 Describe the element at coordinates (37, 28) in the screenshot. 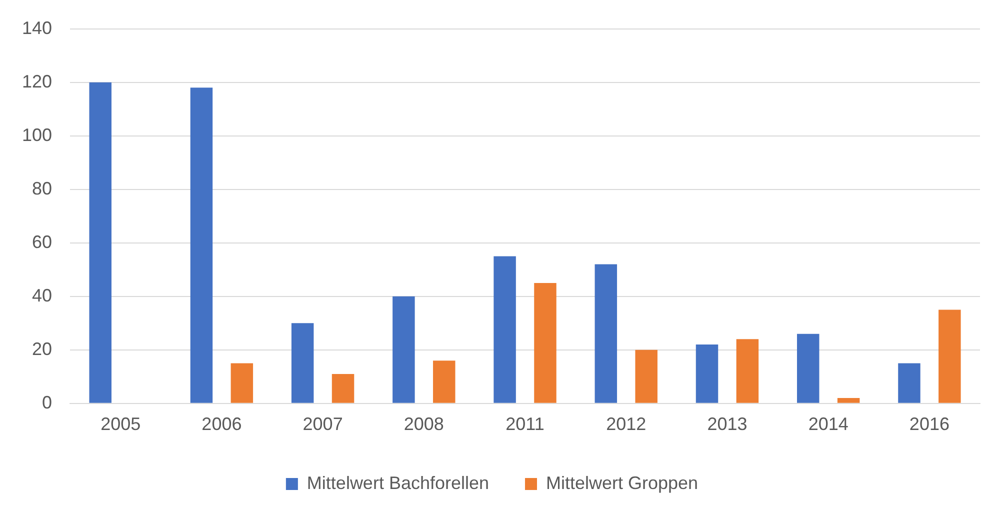

I see `y-tick-label: 140` at that location.